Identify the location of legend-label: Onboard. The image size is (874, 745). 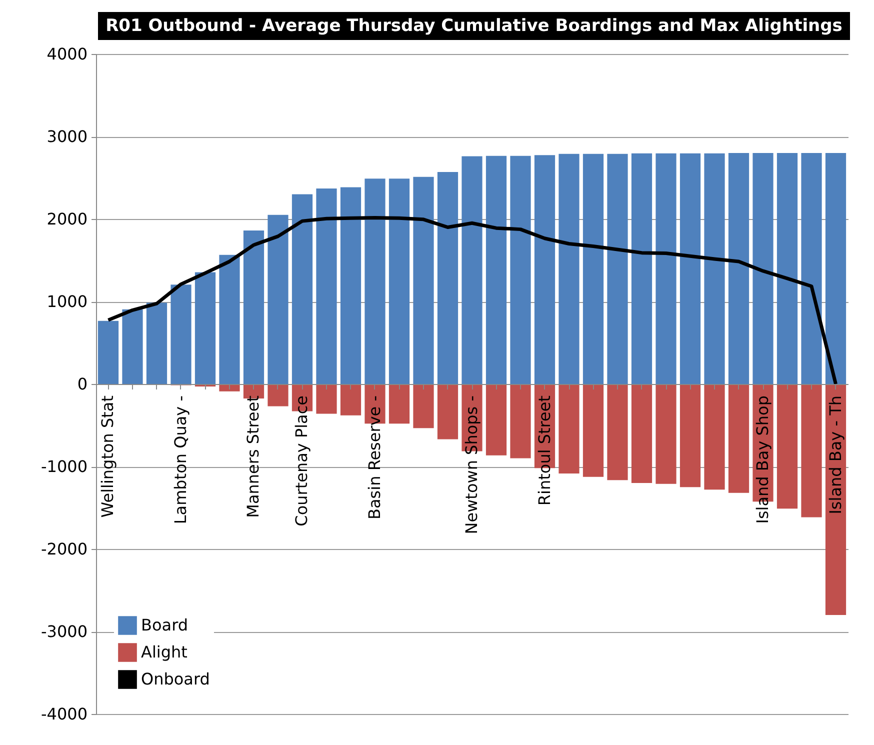
(175, 679).